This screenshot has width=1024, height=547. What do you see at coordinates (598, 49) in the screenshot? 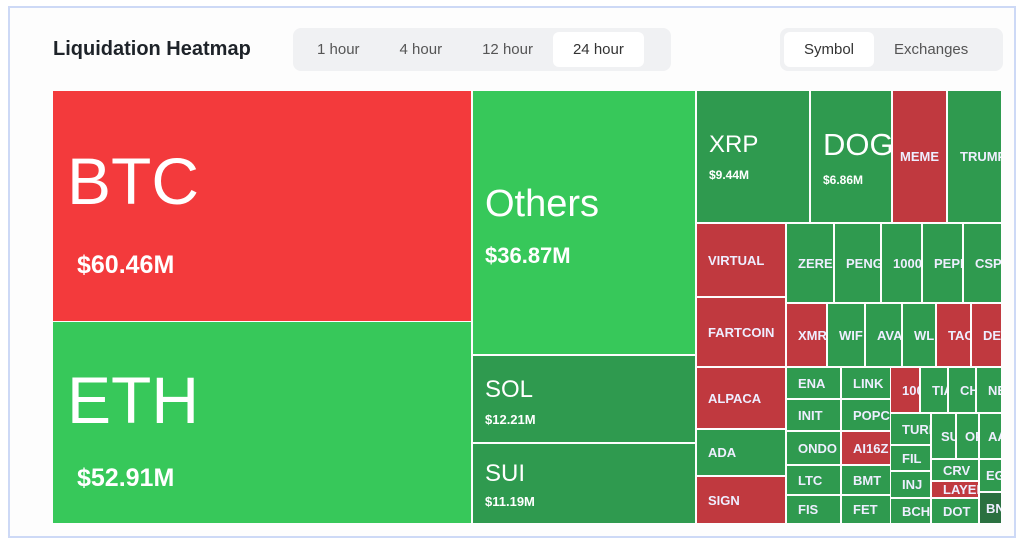
I see `tab-24-hour: 24 hour` at bounding box center [598, 49].